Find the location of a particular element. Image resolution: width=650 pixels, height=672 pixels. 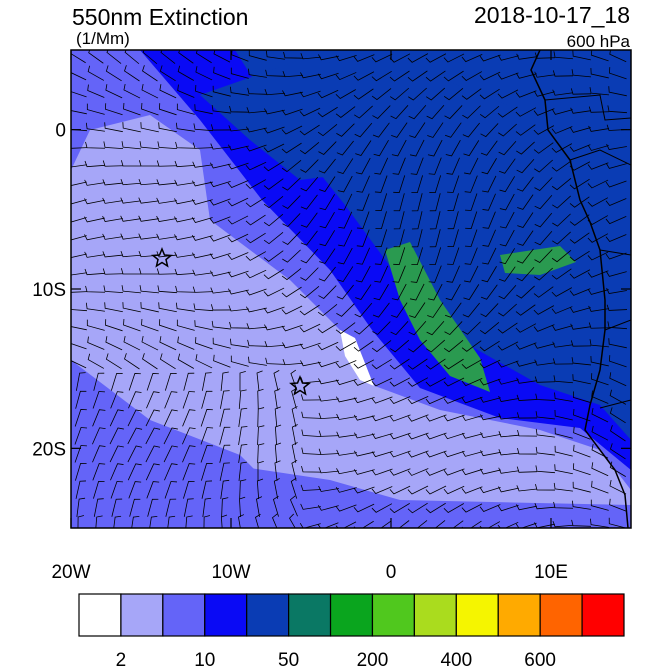

field-region is located at coordinates (360, 120).